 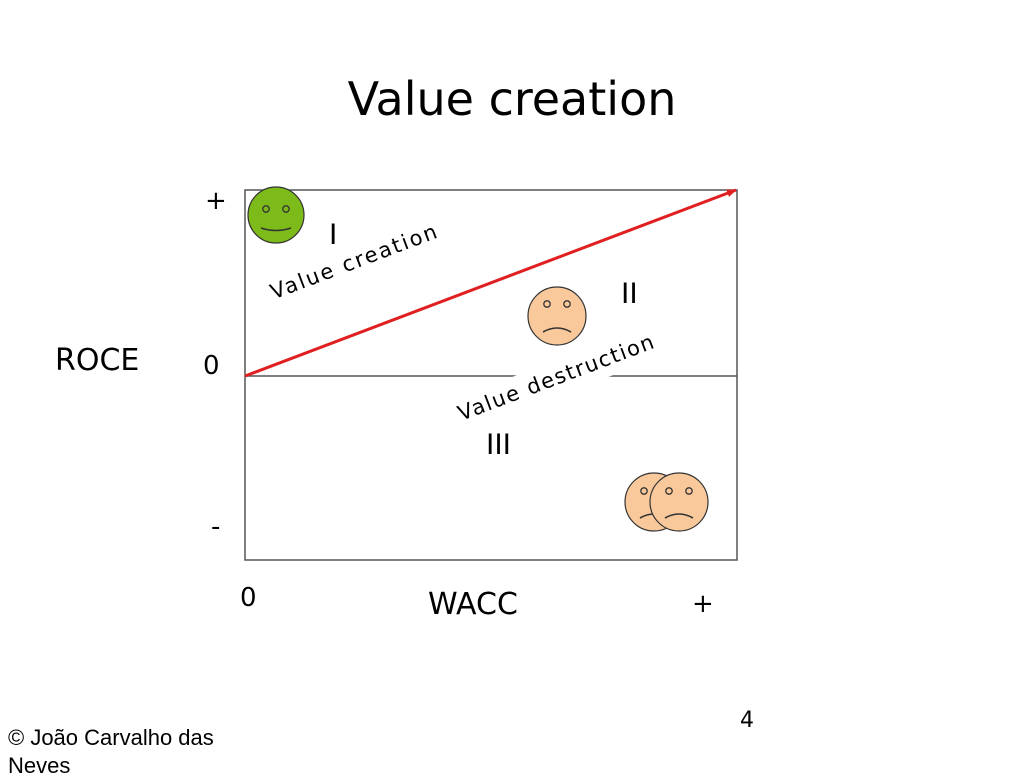 What do you see at coordinates (97, 360) in the screenshot?
I see `roce-axis-title: ROCE` at bounding box center [97, 360].